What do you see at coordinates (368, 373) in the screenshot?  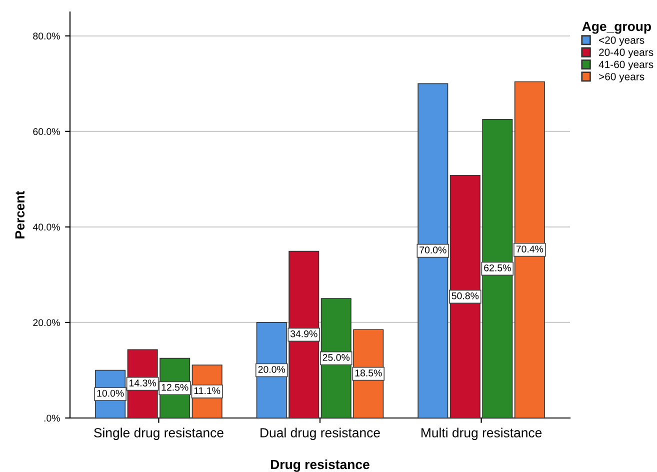 I see `data-label: 18.5%` at bounding box center [368, 373].